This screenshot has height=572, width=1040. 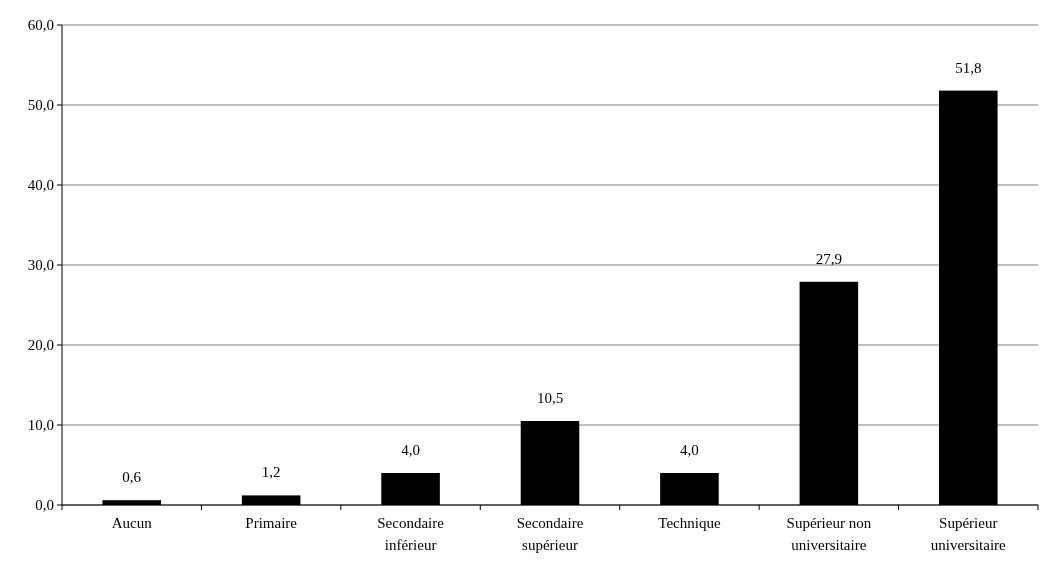 What do you see at coordinates (44, 505) in the screenshot?
I see `y-tick-label: 0,0` at bounding box center [44, 505].